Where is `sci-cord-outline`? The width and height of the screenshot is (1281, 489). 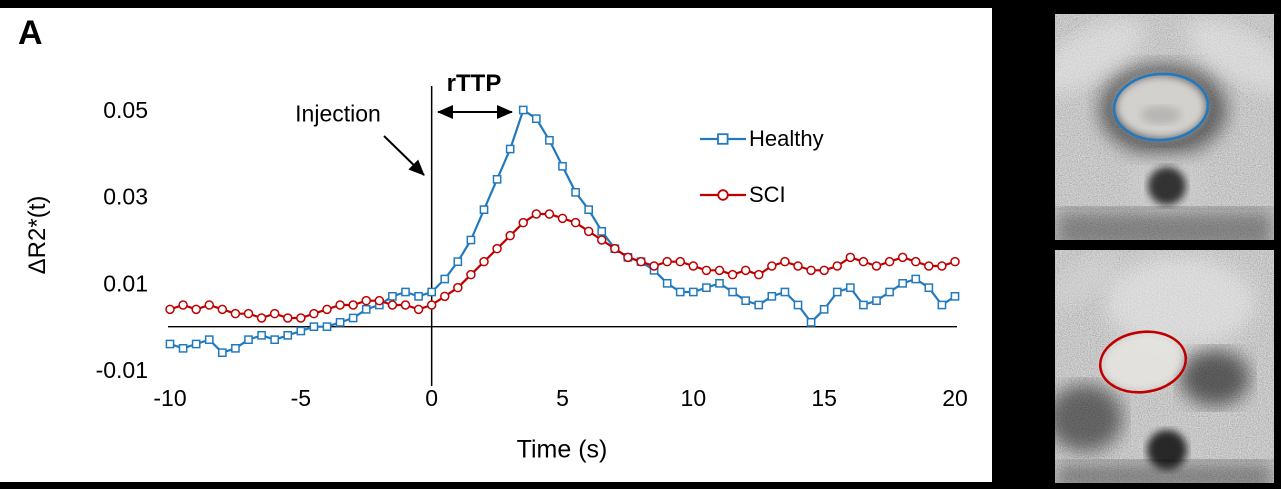 sci-cord-outline is located at coordinates (1143, 362).